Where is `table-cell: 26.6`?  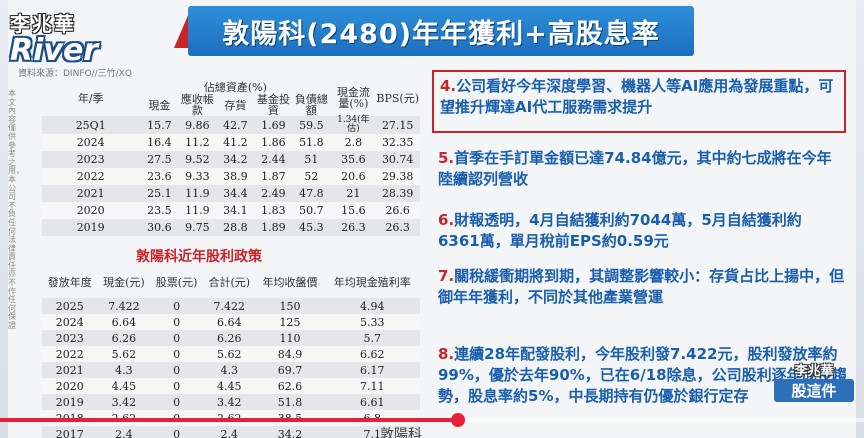 table-cell: 26.6 is located at coordinates (397, 210).